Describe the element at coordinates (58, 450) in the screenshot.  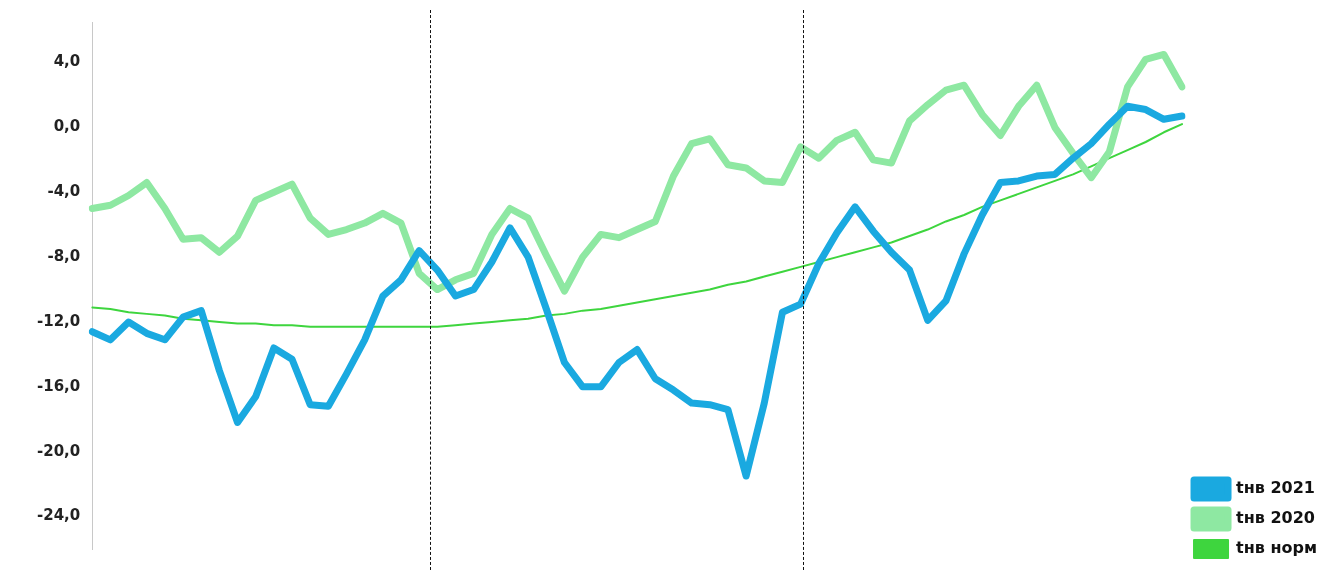
I see `y-tick-label: -20,0` at that location.